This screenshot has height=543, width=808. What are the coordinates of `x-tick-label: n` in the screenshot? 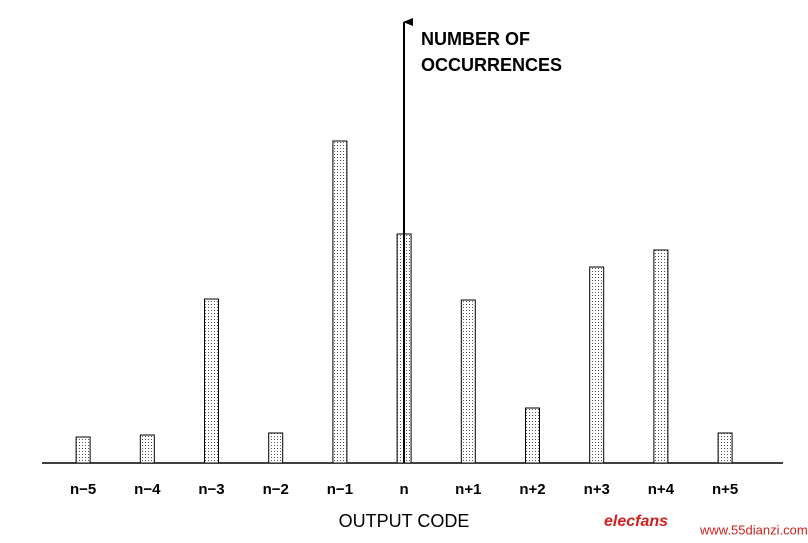 It's located at (404, 489).